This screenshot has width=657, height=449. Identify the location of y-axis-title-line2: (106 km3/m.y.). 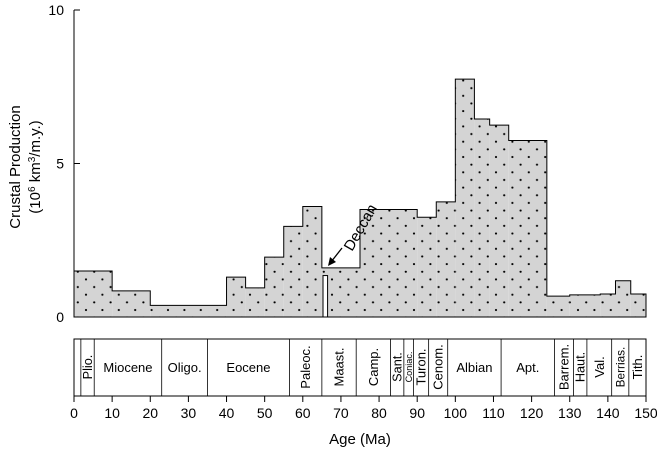
(35, 166).